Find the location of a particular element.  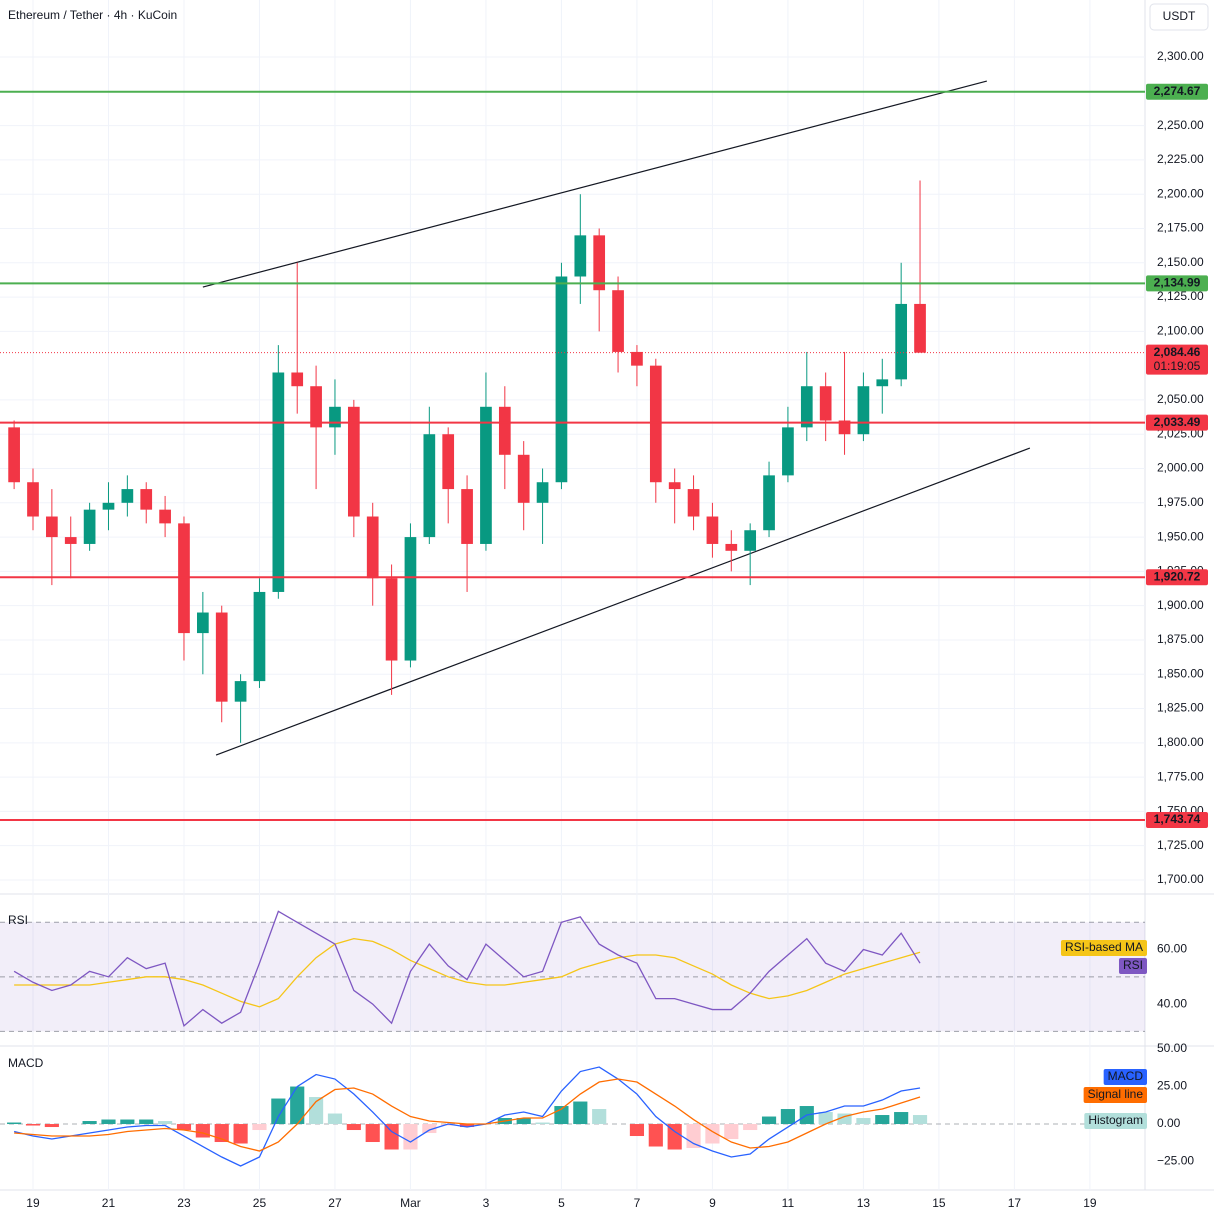

y-tick-label: −25.00 is located at coordinates (1175, 1161).